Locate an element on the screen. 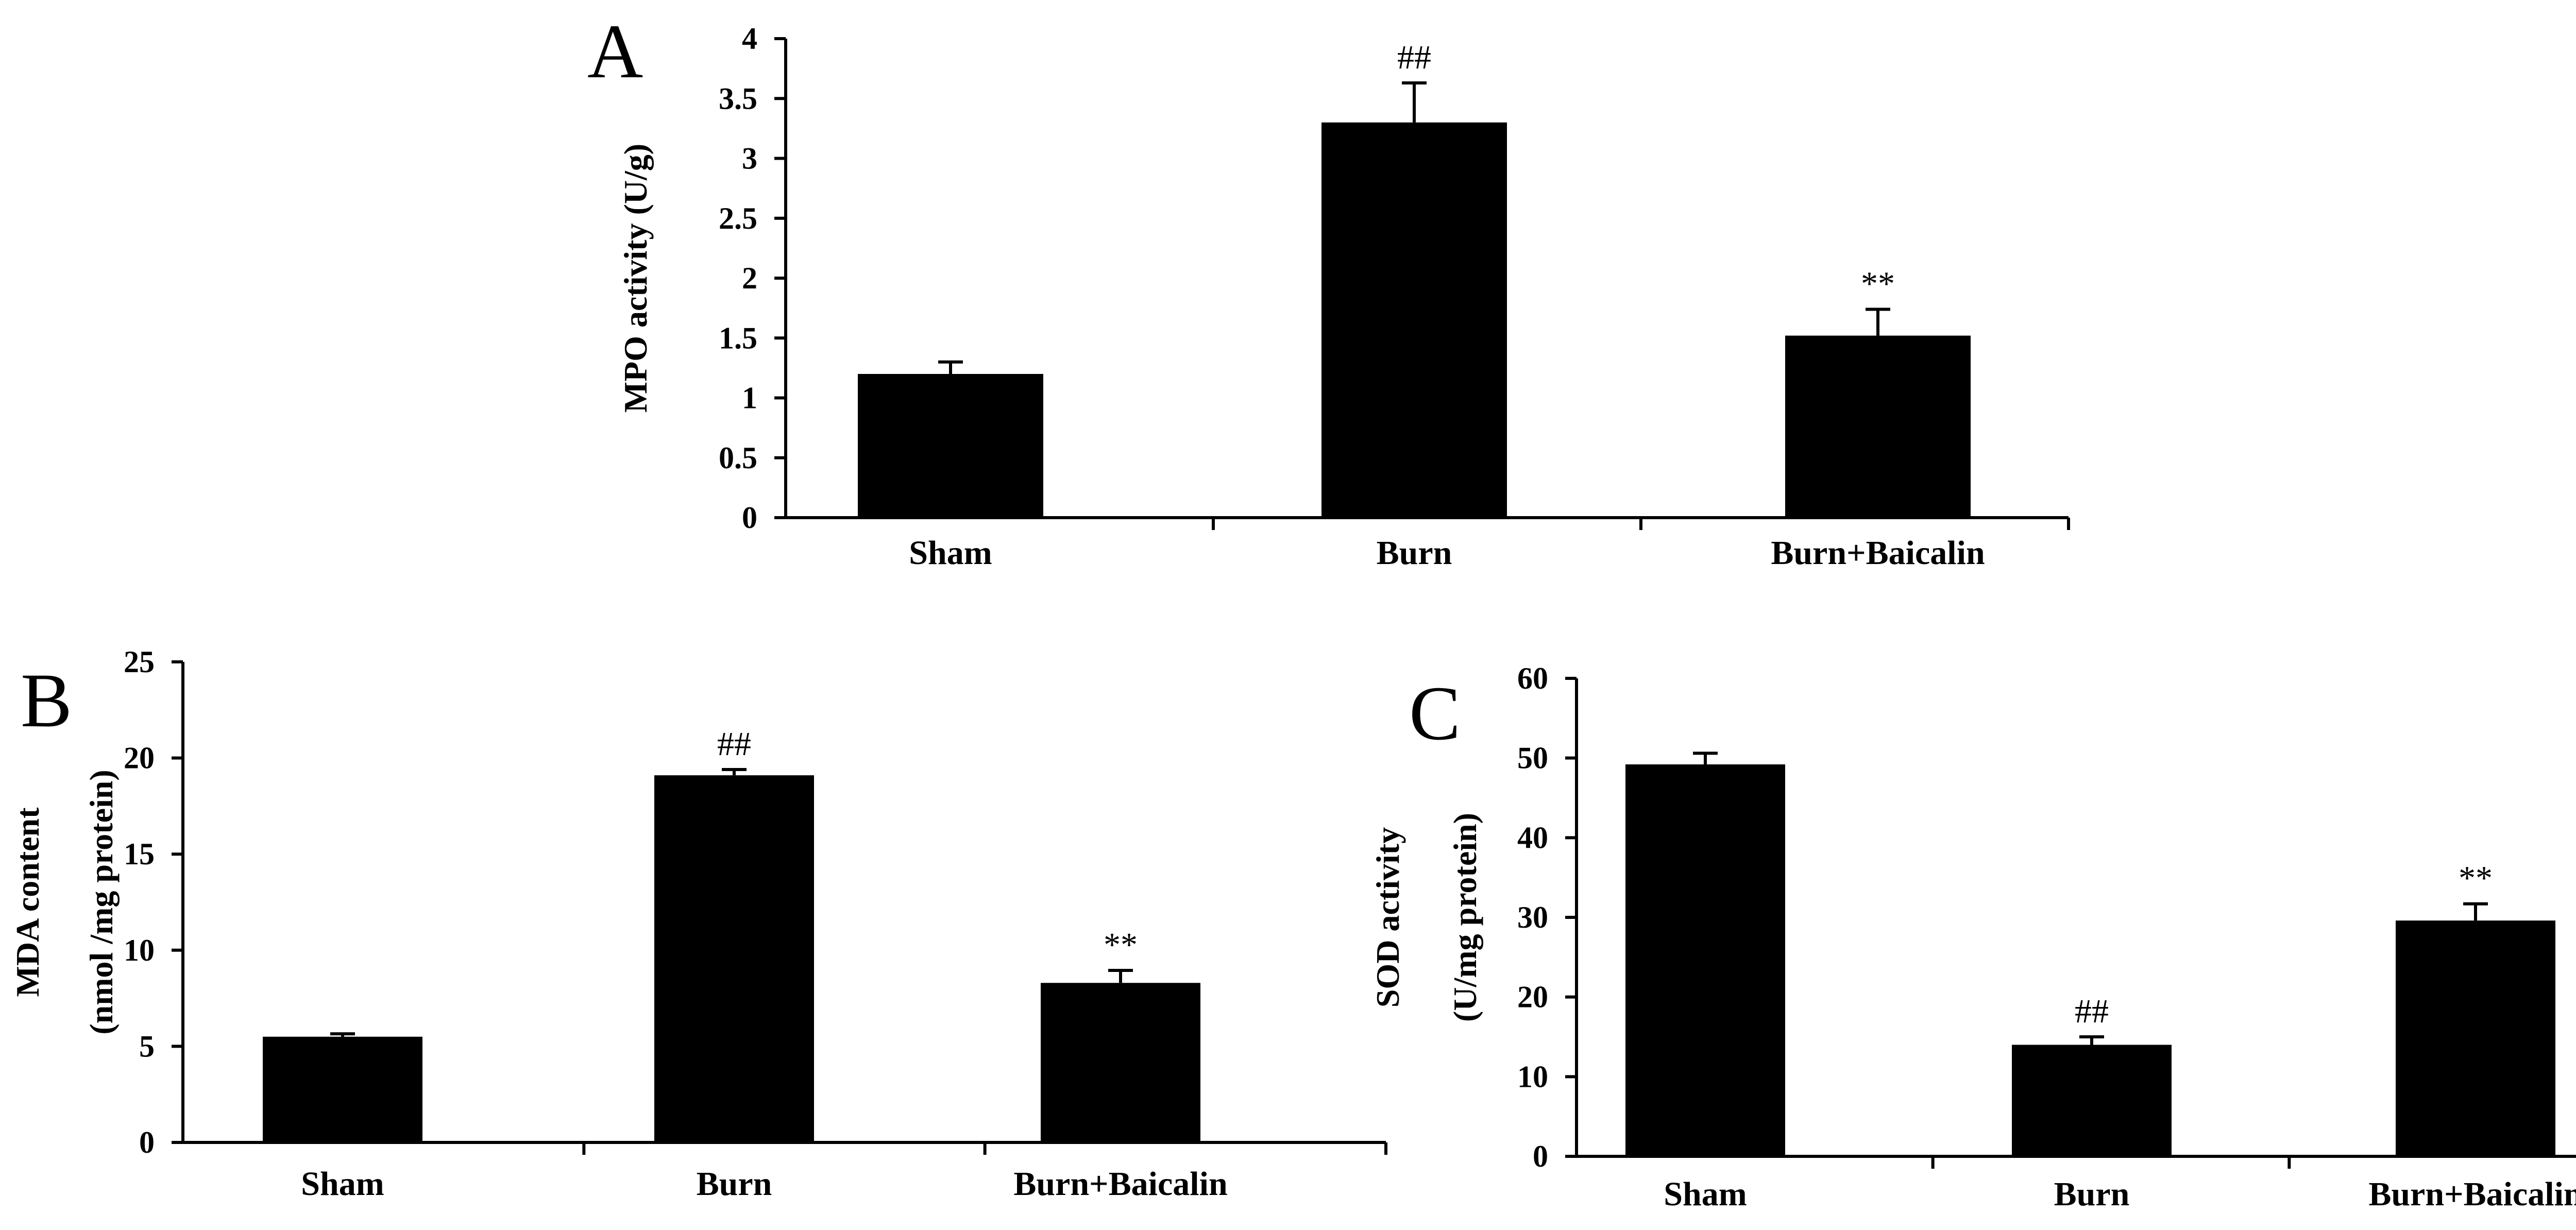 This screenshot has height=1230, width=2576. panel-c-y-tick-label: 50 is located at coordinates (1532, 758).